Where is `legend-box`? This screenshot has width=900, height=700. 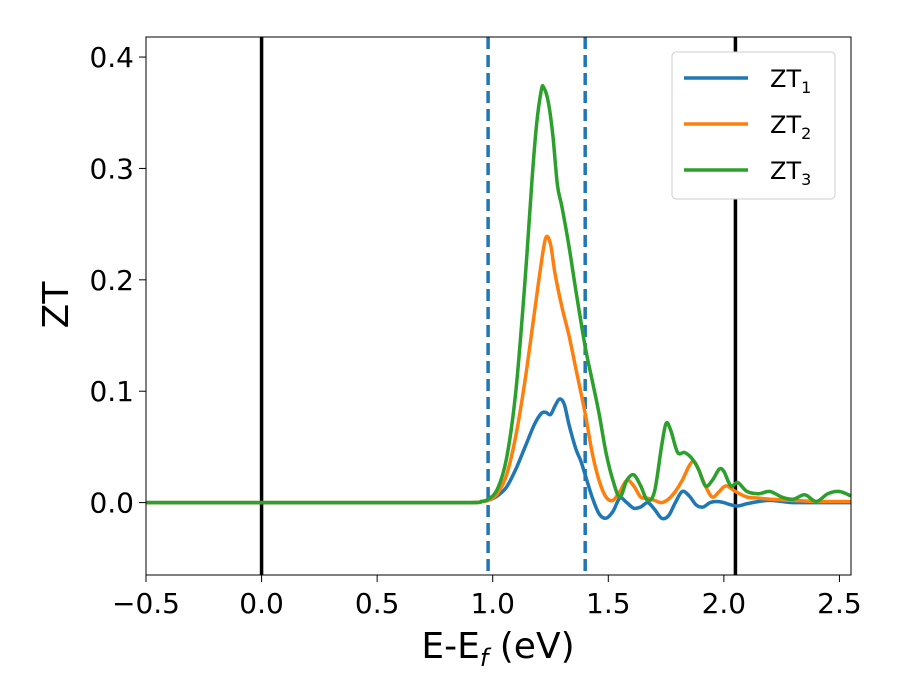 legend-box is located at coordinates (753, 125).